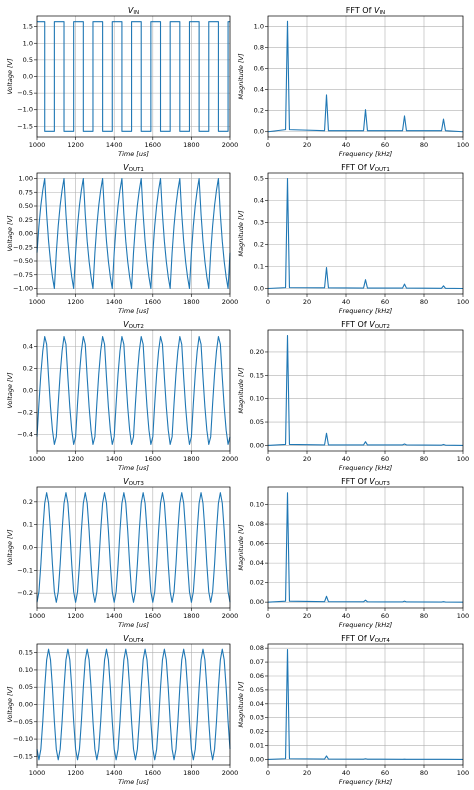  What do you see at coordinates (382, 13) in the screenshot?
I see `title-subscript: IN` at bounding box center [382, 13].